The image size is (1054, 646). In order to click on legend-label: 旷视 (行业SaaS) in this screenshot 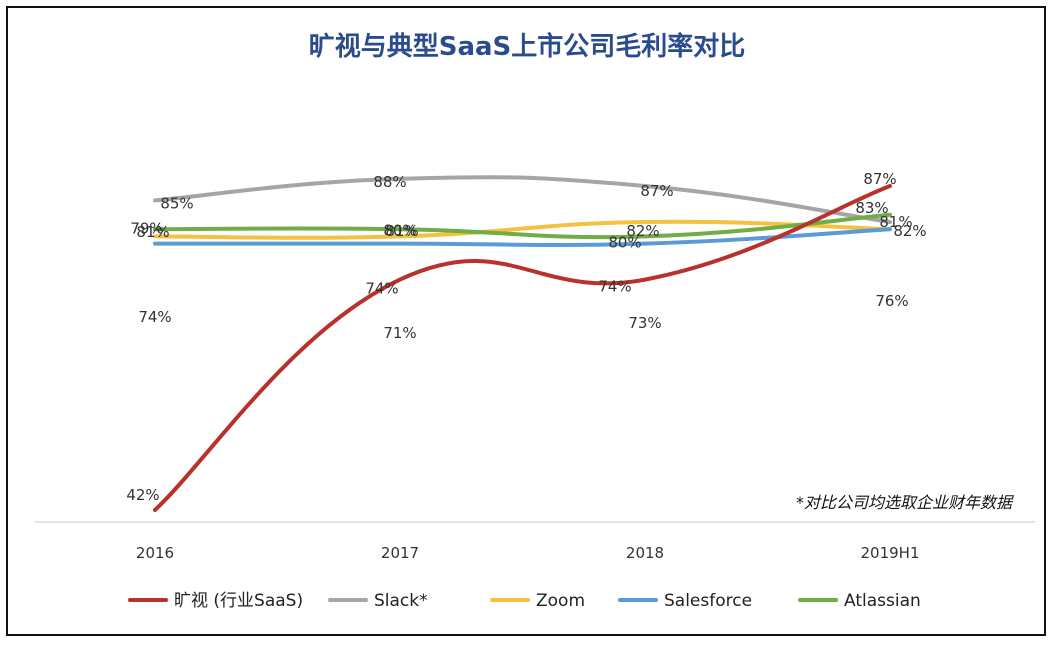, I will do `click(238, 601)`.